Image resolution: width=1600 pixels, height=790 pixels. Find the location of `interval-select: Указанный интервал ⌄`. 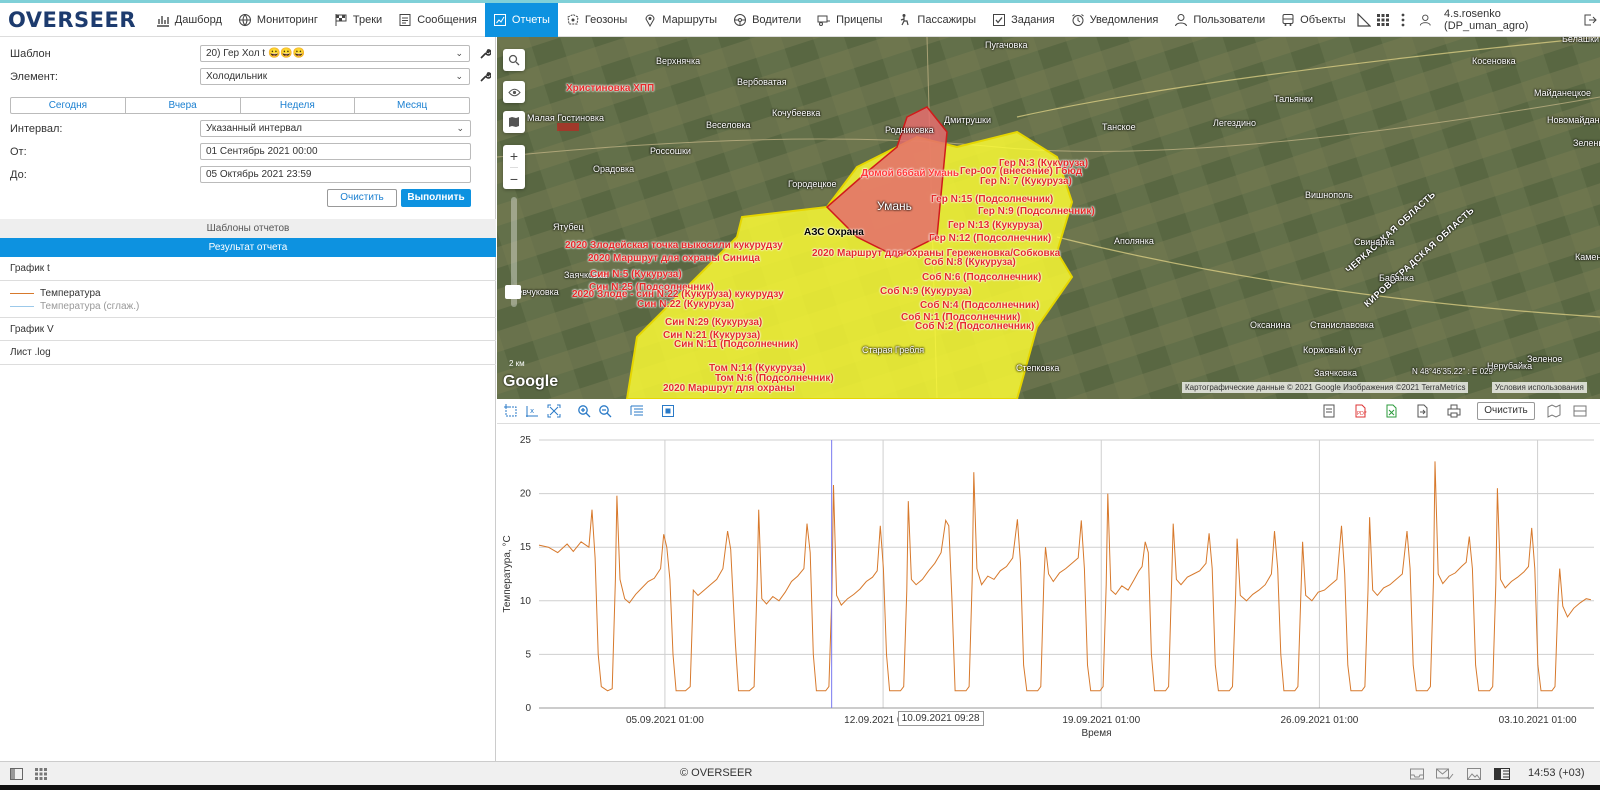

interval-select: Указанный интервал ⌄ is located at coordinates (335, 128).